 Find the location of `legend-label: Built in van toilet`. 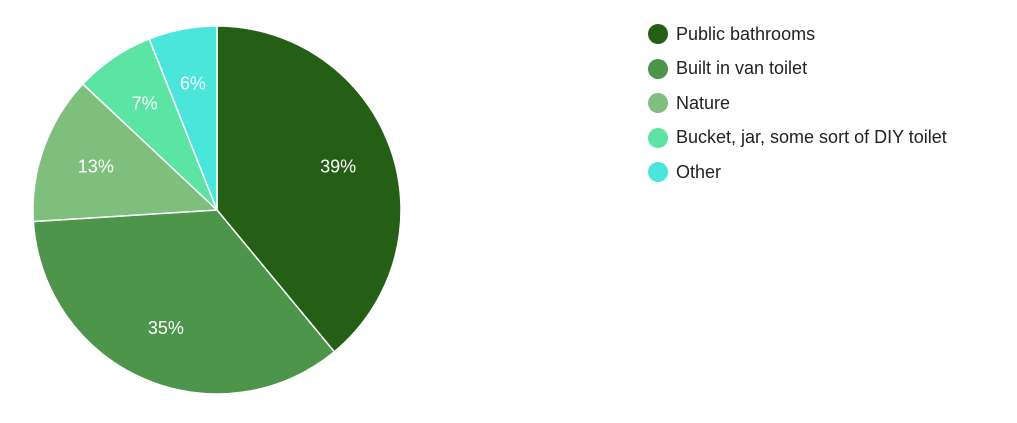

legend-label: Built in van toilet is located at coordinates (742, 68).